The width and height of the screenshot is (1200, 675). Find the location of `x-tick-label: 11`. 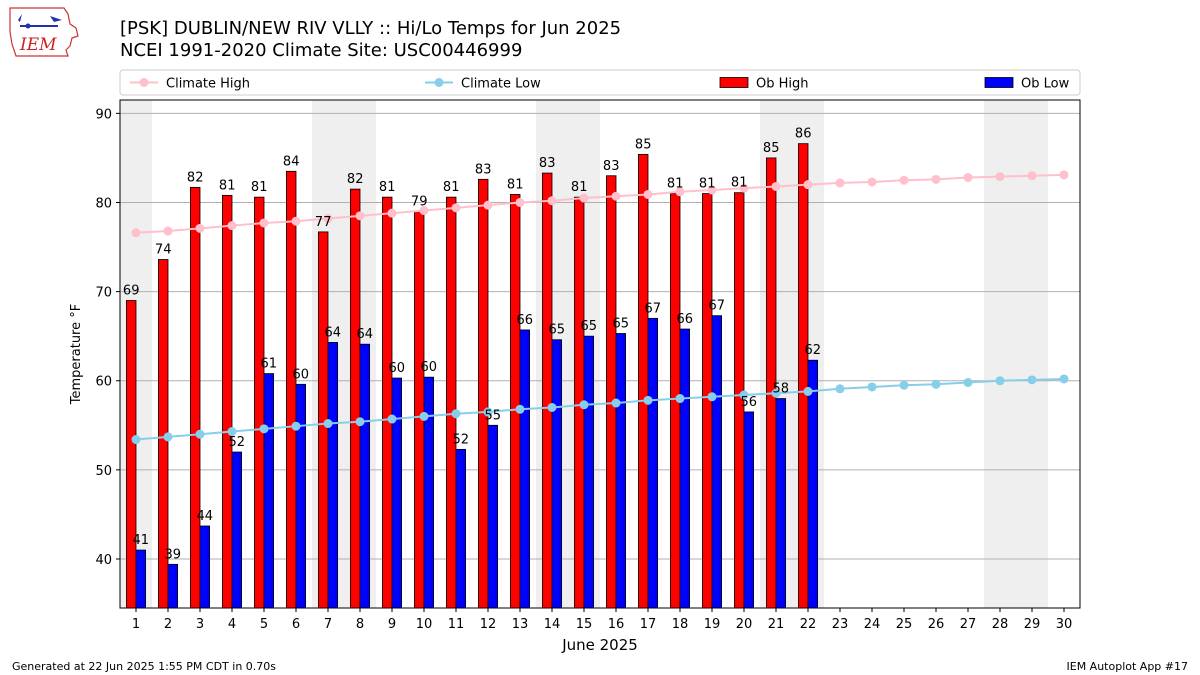

x-tick-label: 11 is located at coordinates (456, 624).